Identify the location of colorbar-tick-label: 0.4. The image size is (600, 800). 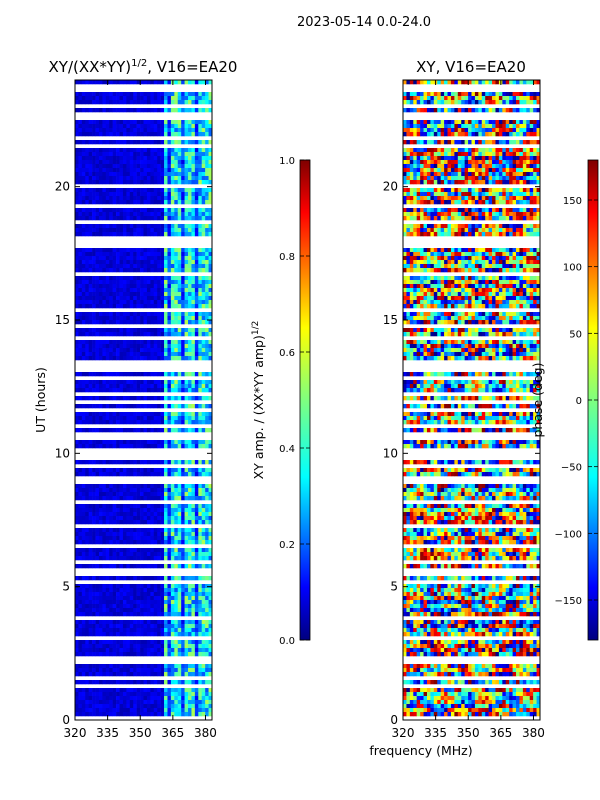
(287, 449).